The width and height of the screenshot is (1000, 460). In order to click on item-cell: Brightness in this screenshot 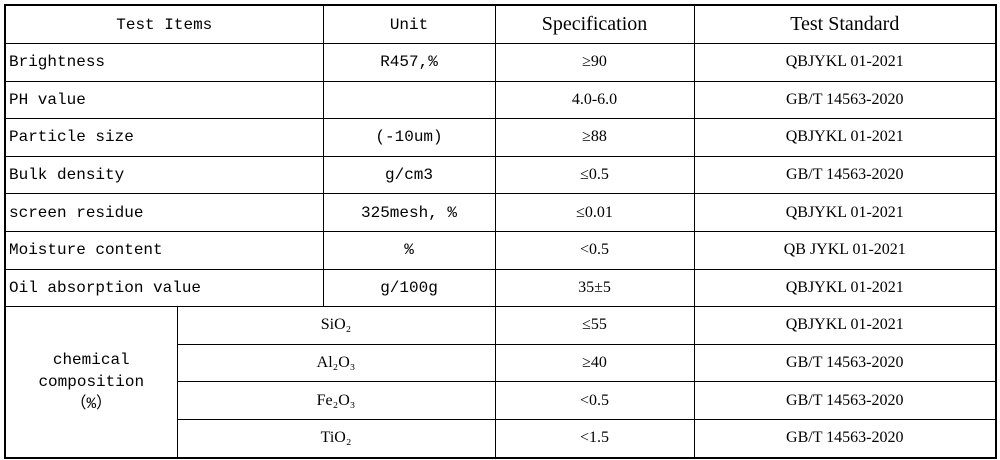, I will do `click(164, 62)`.